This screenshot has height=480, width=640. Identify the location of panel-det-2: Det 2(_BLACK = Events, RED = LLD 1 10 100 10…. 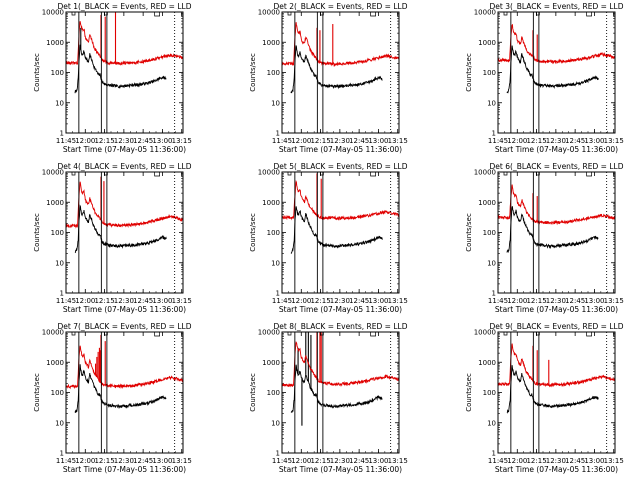
(328, 78).